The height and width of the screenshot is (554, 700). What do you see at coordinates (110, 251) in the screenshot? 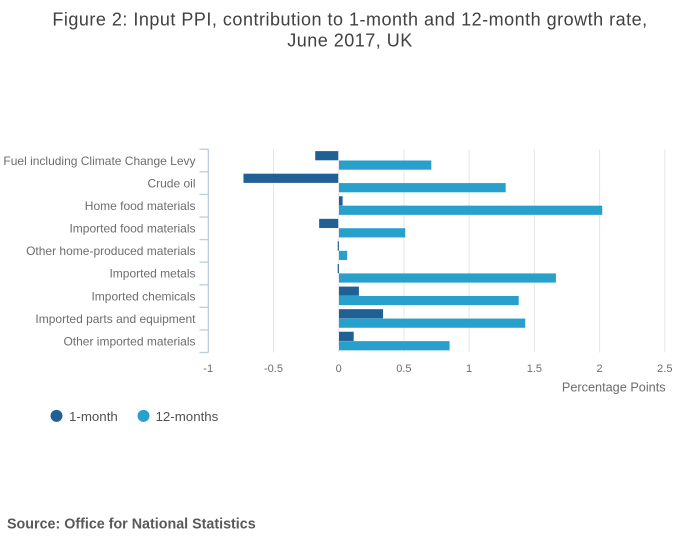
I see `svg-text: Other home-produced materials` at bounding box center [110, 251].